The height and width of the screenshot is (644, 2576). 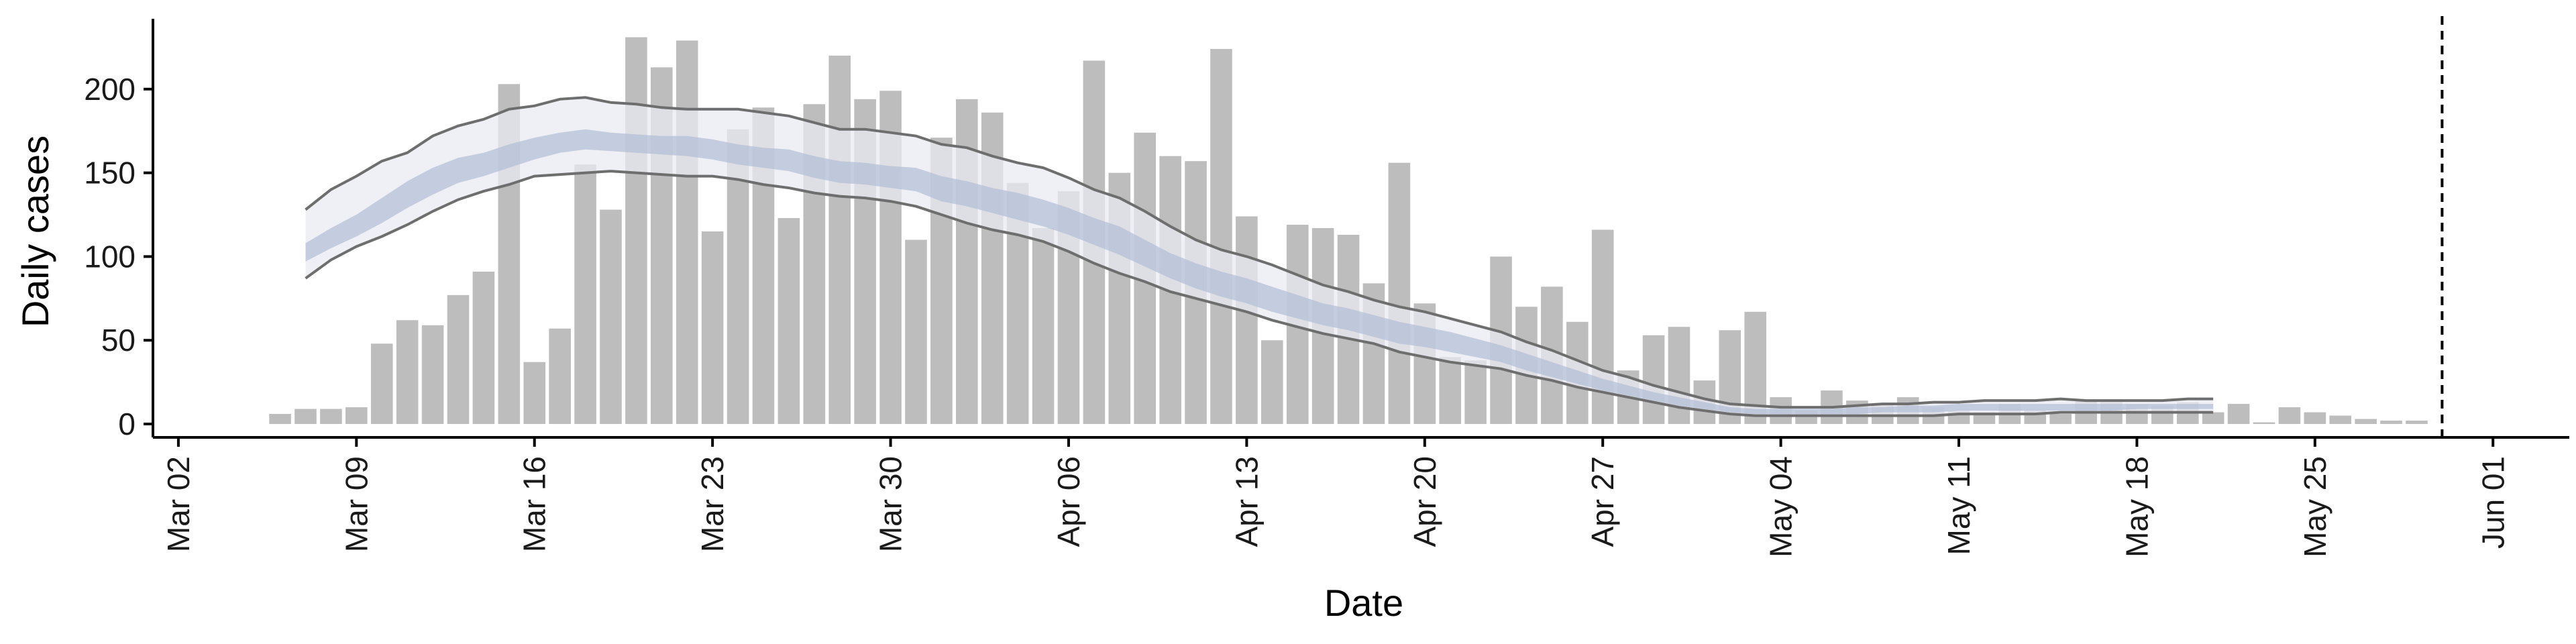 What do you see at coordinates (1068, 501) in the screenshot?
I see `x-tick-label: Apr 06` at bounding box center [1068, 501].